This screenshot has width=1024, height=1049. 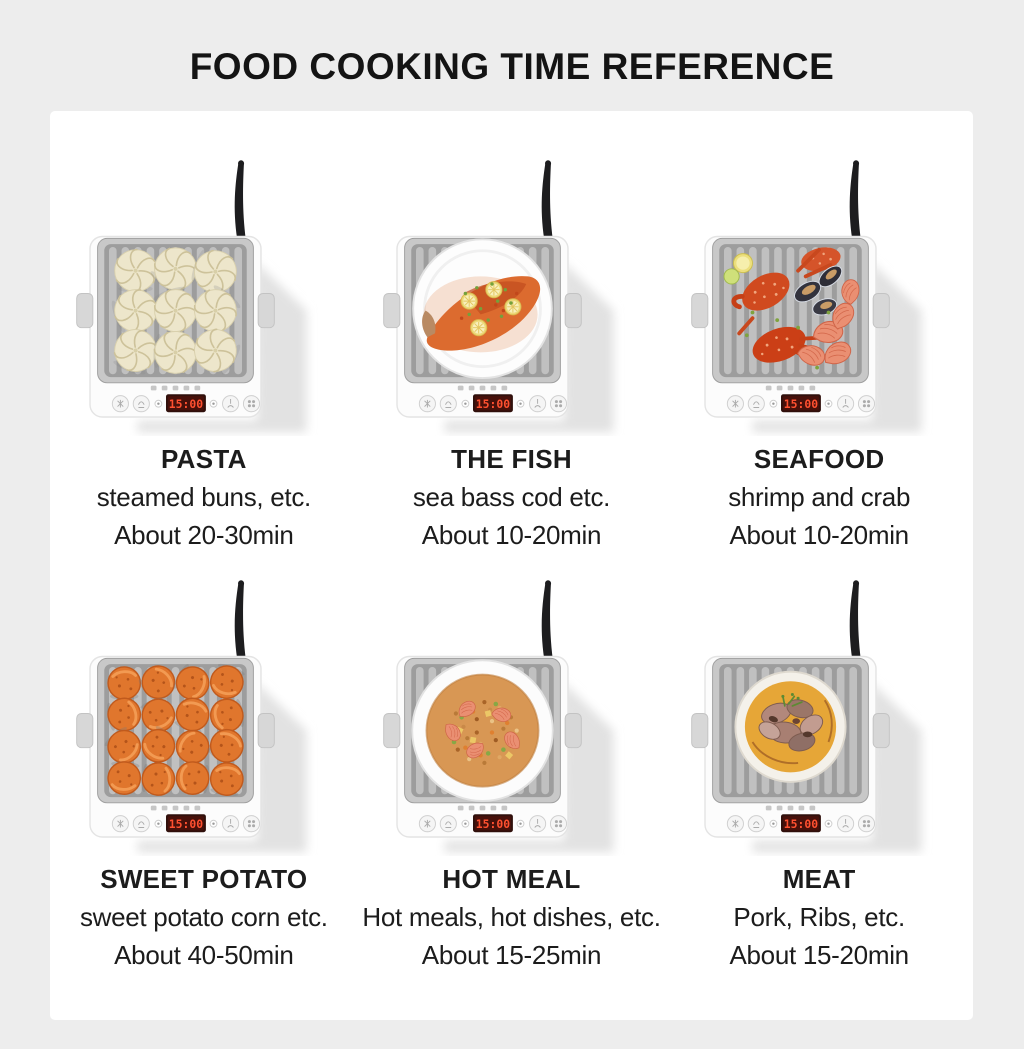 I want to click on appliance-image-sweet-potato, so click(x=204, y=713).